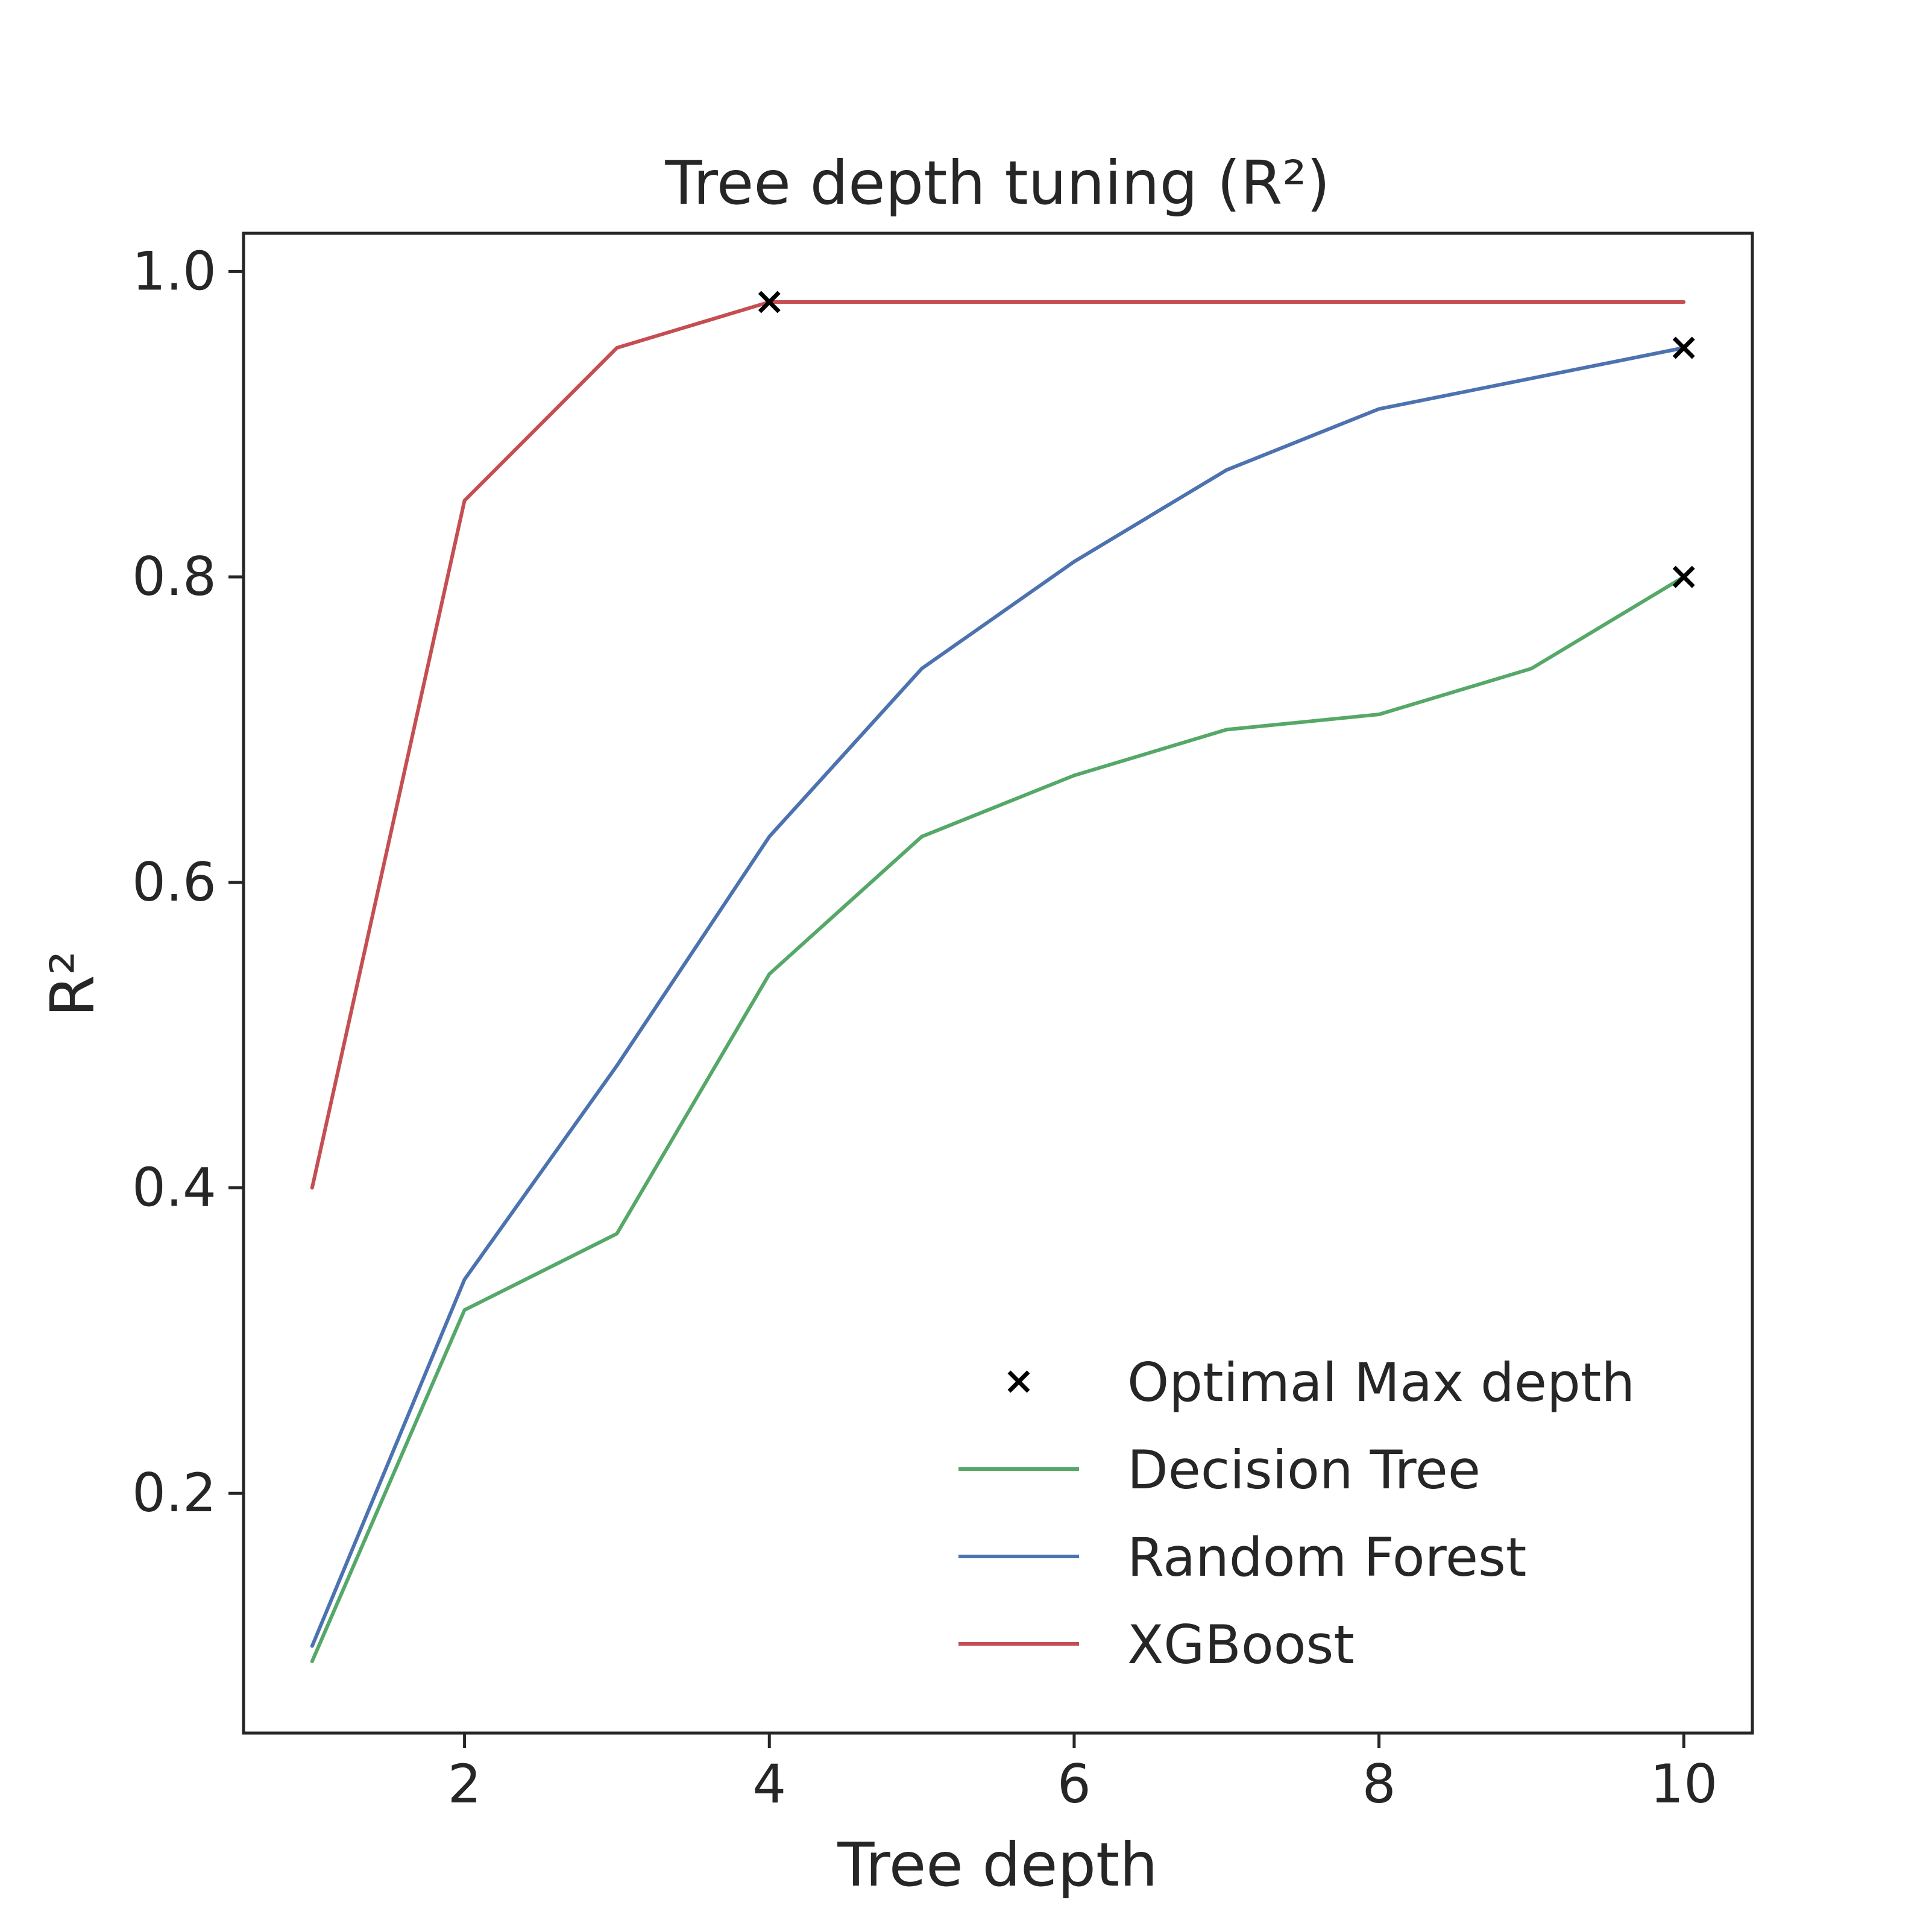 The height and width of the screenshot is (1932, 1929). Describe the element at coordinates (997, 183) in the screenshot. I see `chart-title: Tree depth tuning (R²)` at that location.